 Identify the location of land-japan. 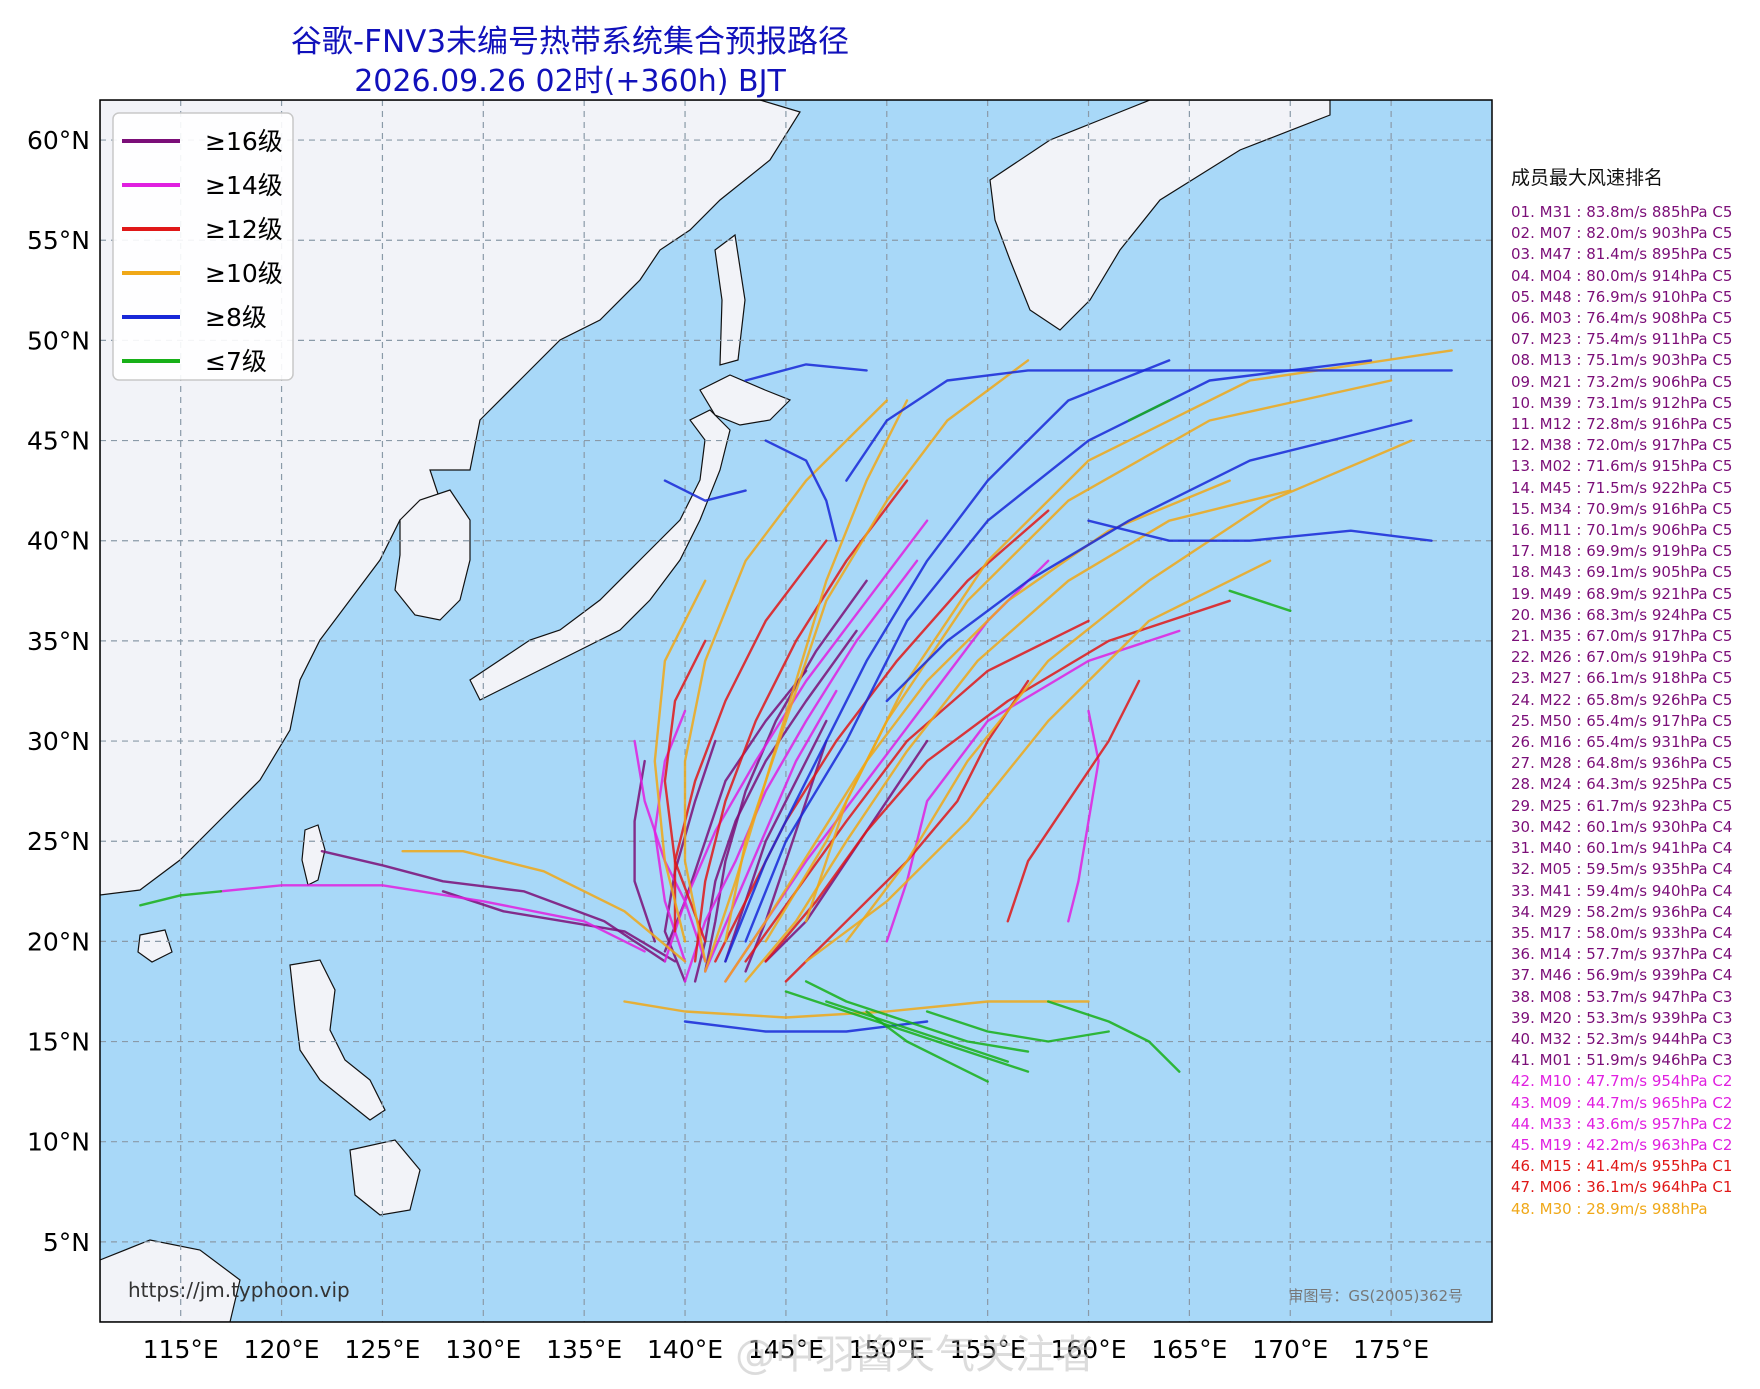
(600, 555).